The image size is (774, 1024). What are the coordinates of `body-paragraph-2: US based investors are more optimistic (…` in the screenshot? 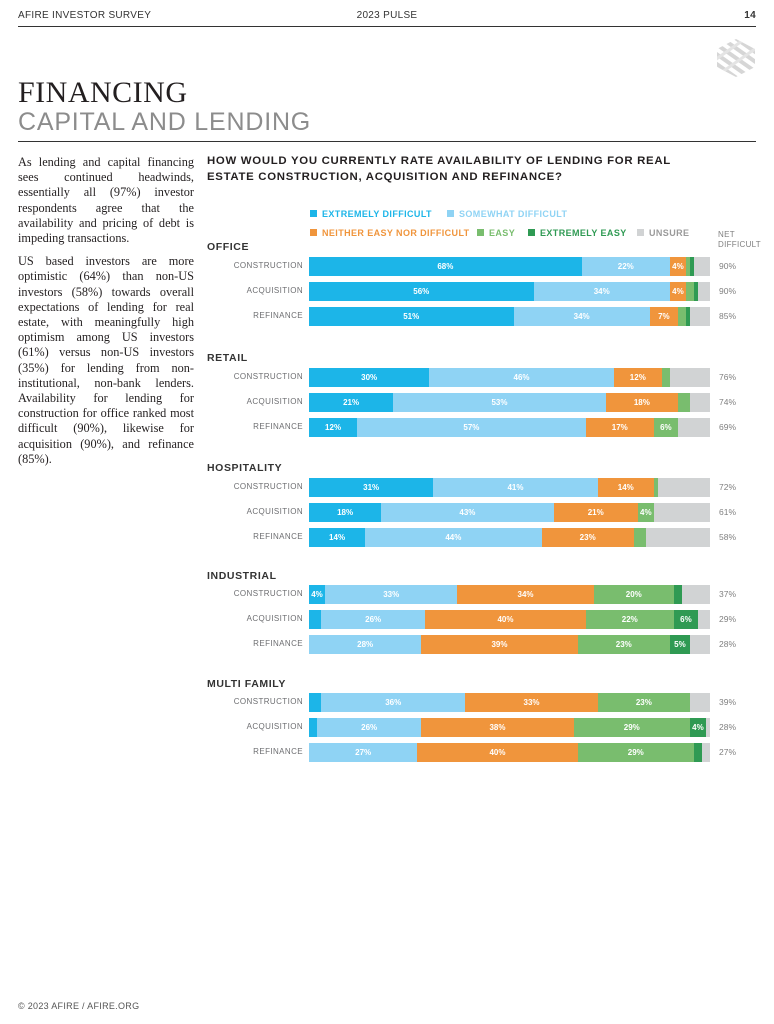 It's located at (106, 360).